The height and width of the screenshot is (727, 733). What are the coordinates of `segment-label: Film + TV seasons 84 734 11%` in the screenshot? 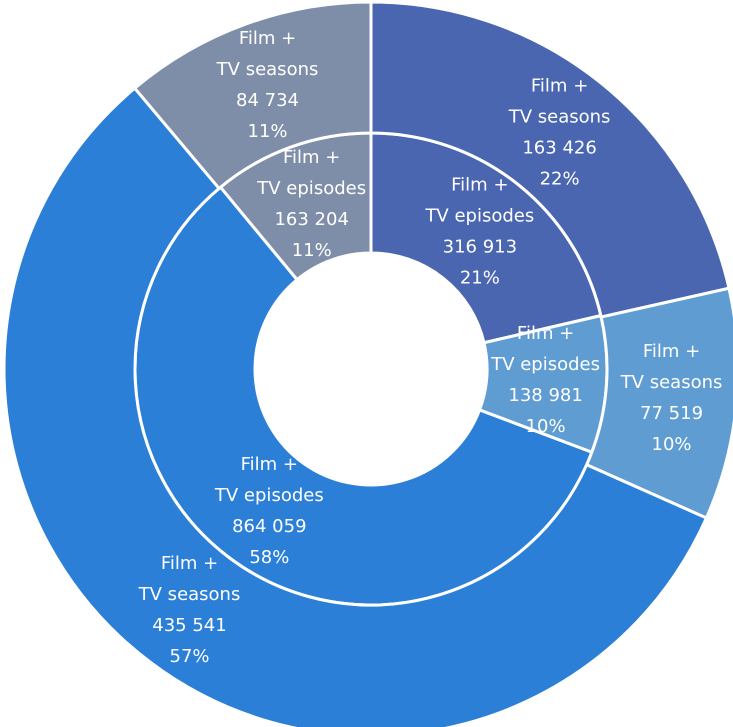 It's located at (267, 85).